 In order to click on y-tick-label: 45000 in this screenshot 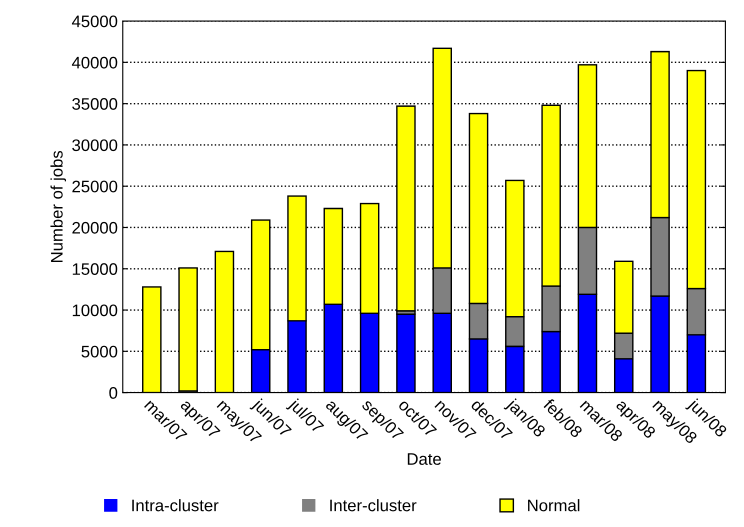, I will do `click(95, 21)`.